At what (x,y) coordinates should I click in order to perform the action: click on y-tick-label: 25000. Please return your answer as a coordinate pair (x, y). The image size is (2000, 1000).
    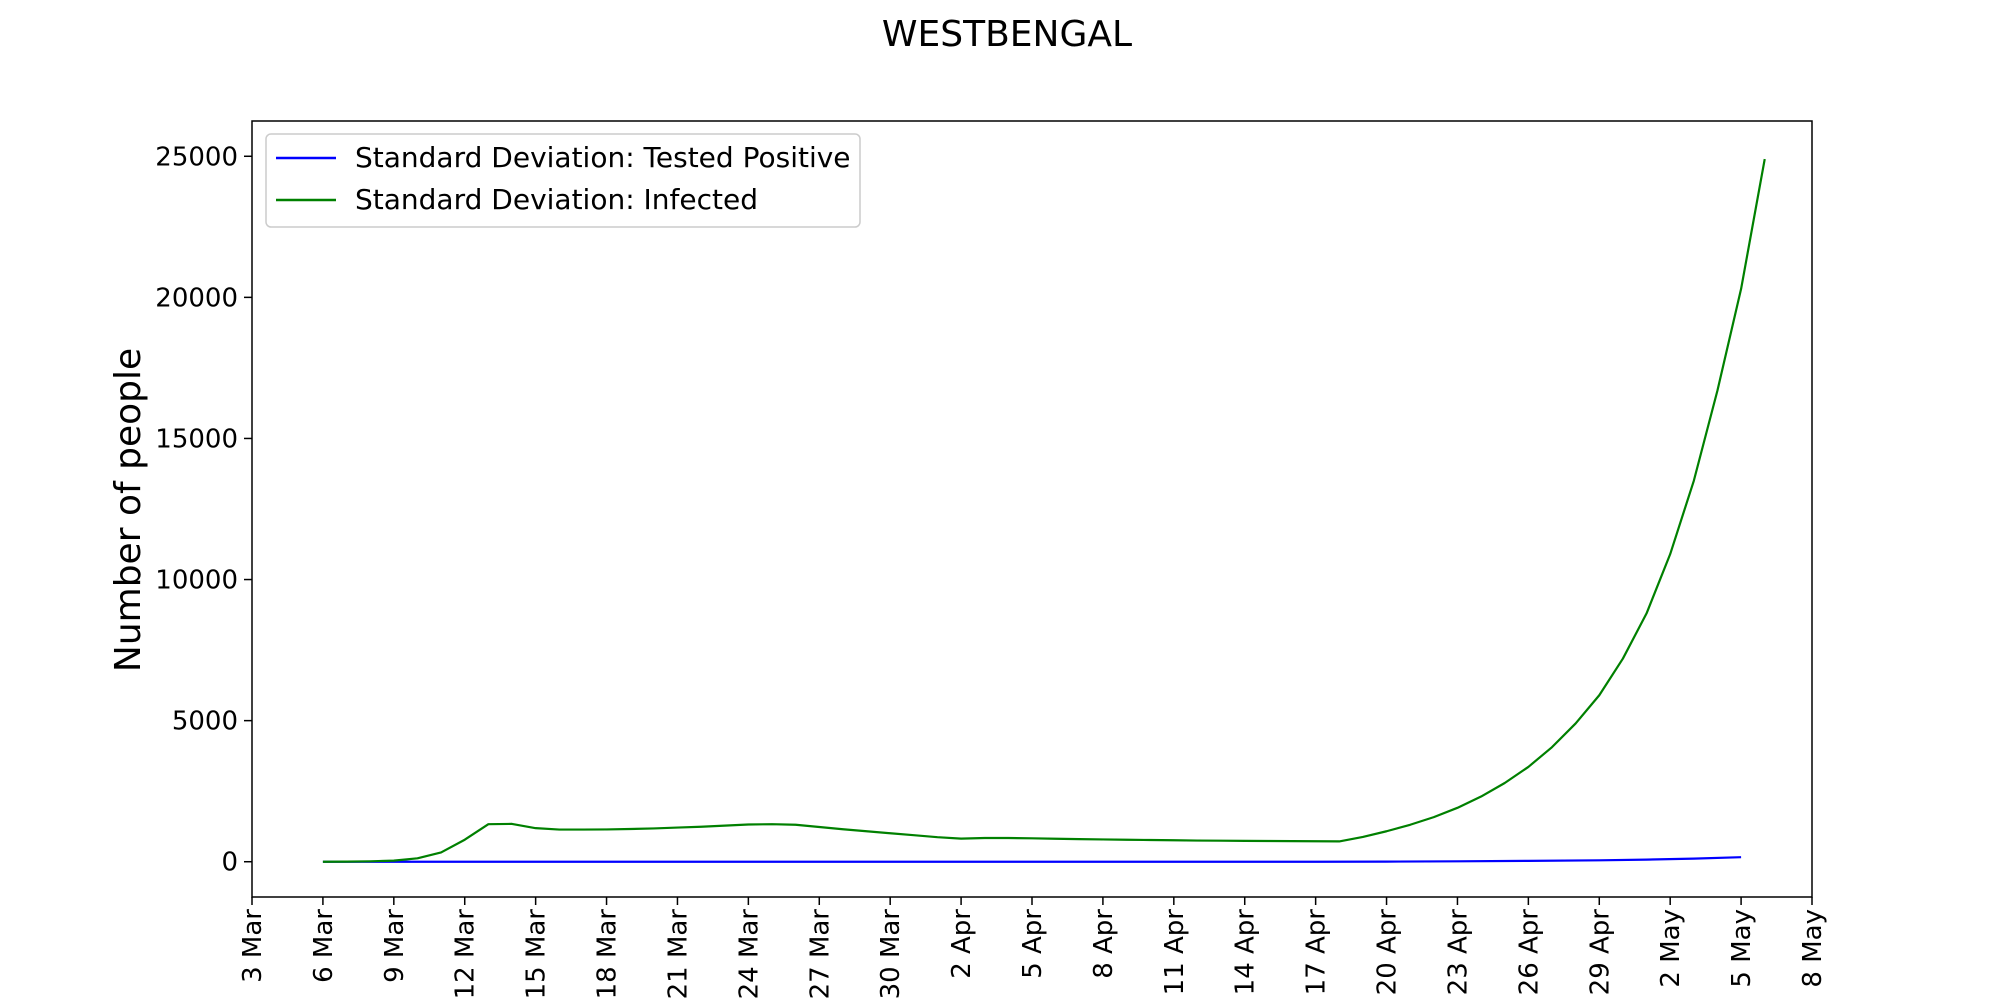
    Looking at the image, I should click on (196, 157).